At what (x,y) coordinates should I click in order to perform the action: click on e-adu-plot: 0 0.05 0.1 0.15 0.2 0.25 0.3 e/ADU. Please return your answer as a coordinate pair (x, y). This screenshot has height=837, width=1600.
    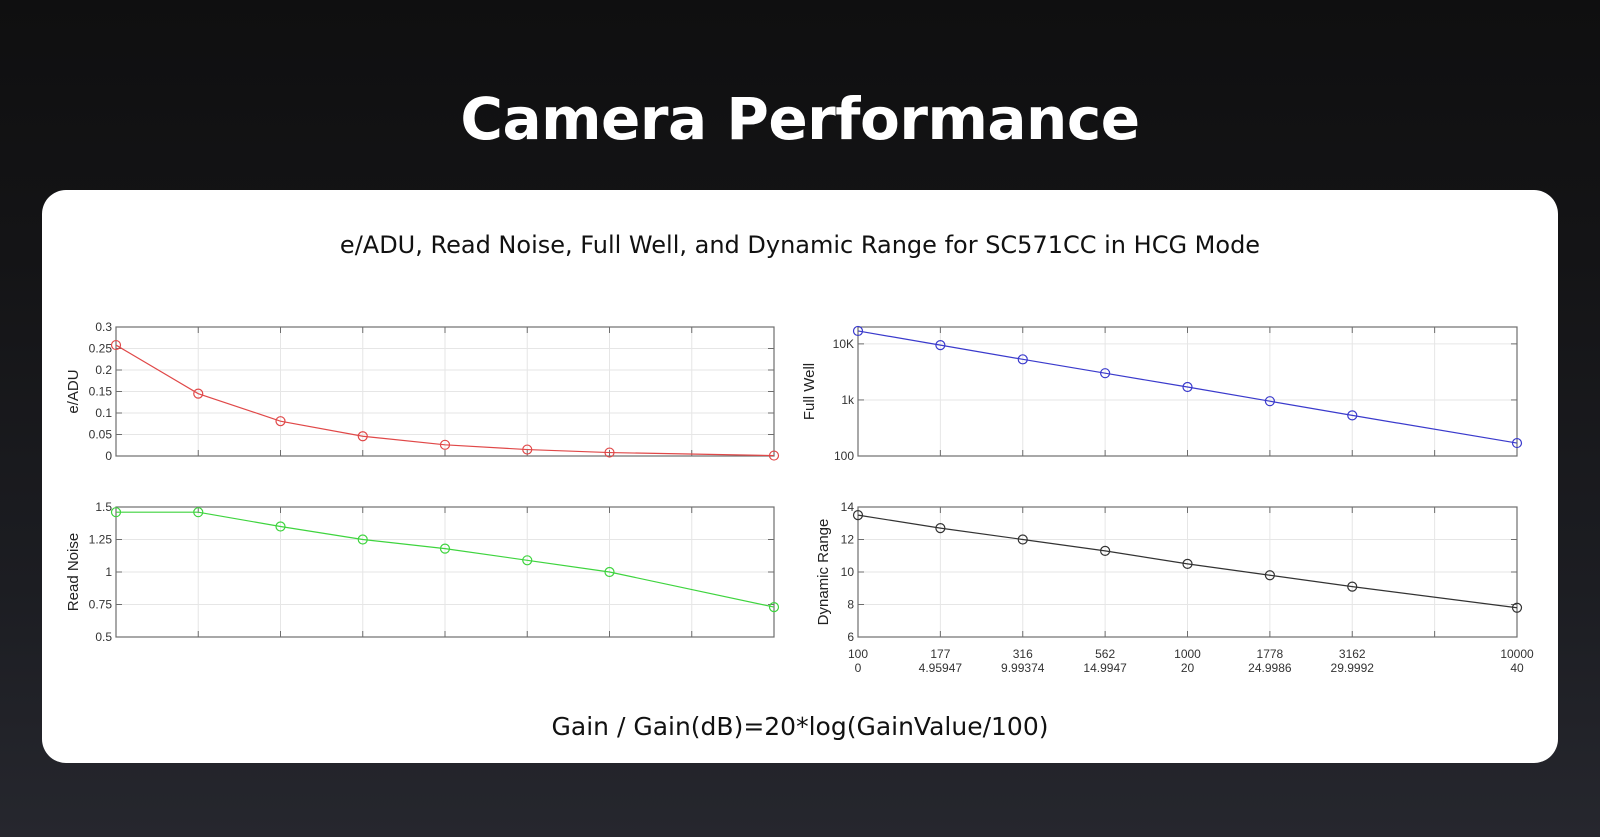
    Looking at the image, I should click on (422, 391).